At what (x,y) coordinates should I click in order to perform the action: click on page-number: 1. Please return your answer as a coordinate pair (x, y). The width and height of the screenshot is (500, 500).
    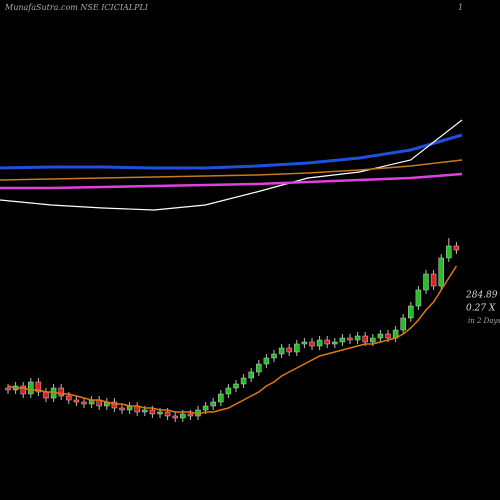
    Looking at the image, I should click on (460, 7).